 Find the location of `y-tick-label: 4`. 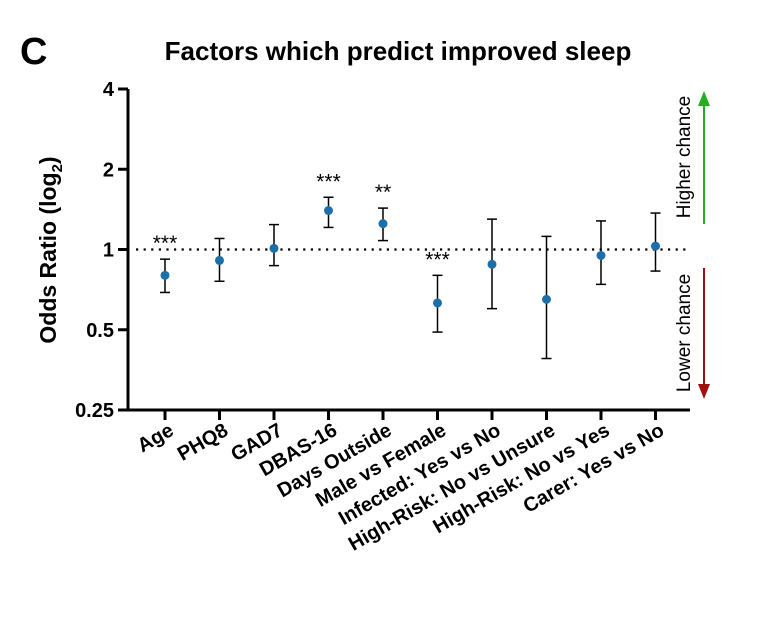

y-tick-label: 4 is located at coordinates (109, 90).